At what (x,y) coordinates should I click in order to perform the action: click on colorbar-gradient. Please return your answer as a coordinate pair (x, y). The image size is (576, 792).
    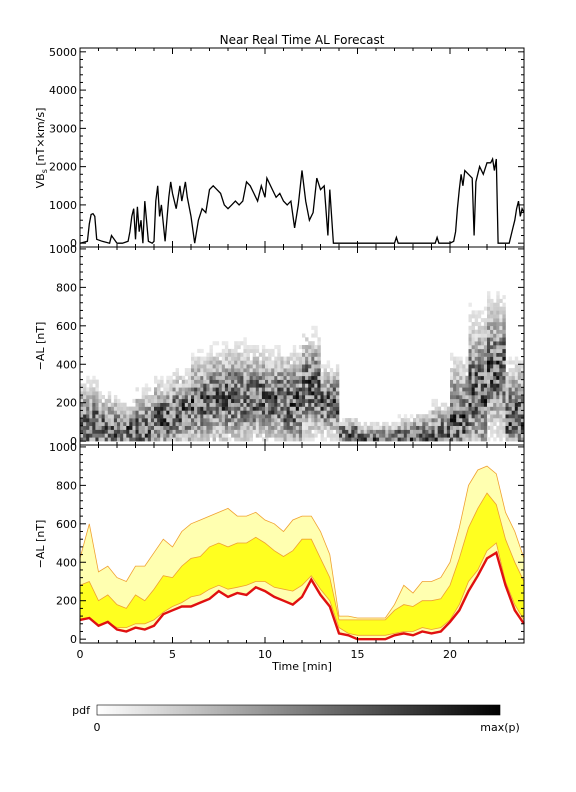
    Looking at the image, I should click on (298, 710).